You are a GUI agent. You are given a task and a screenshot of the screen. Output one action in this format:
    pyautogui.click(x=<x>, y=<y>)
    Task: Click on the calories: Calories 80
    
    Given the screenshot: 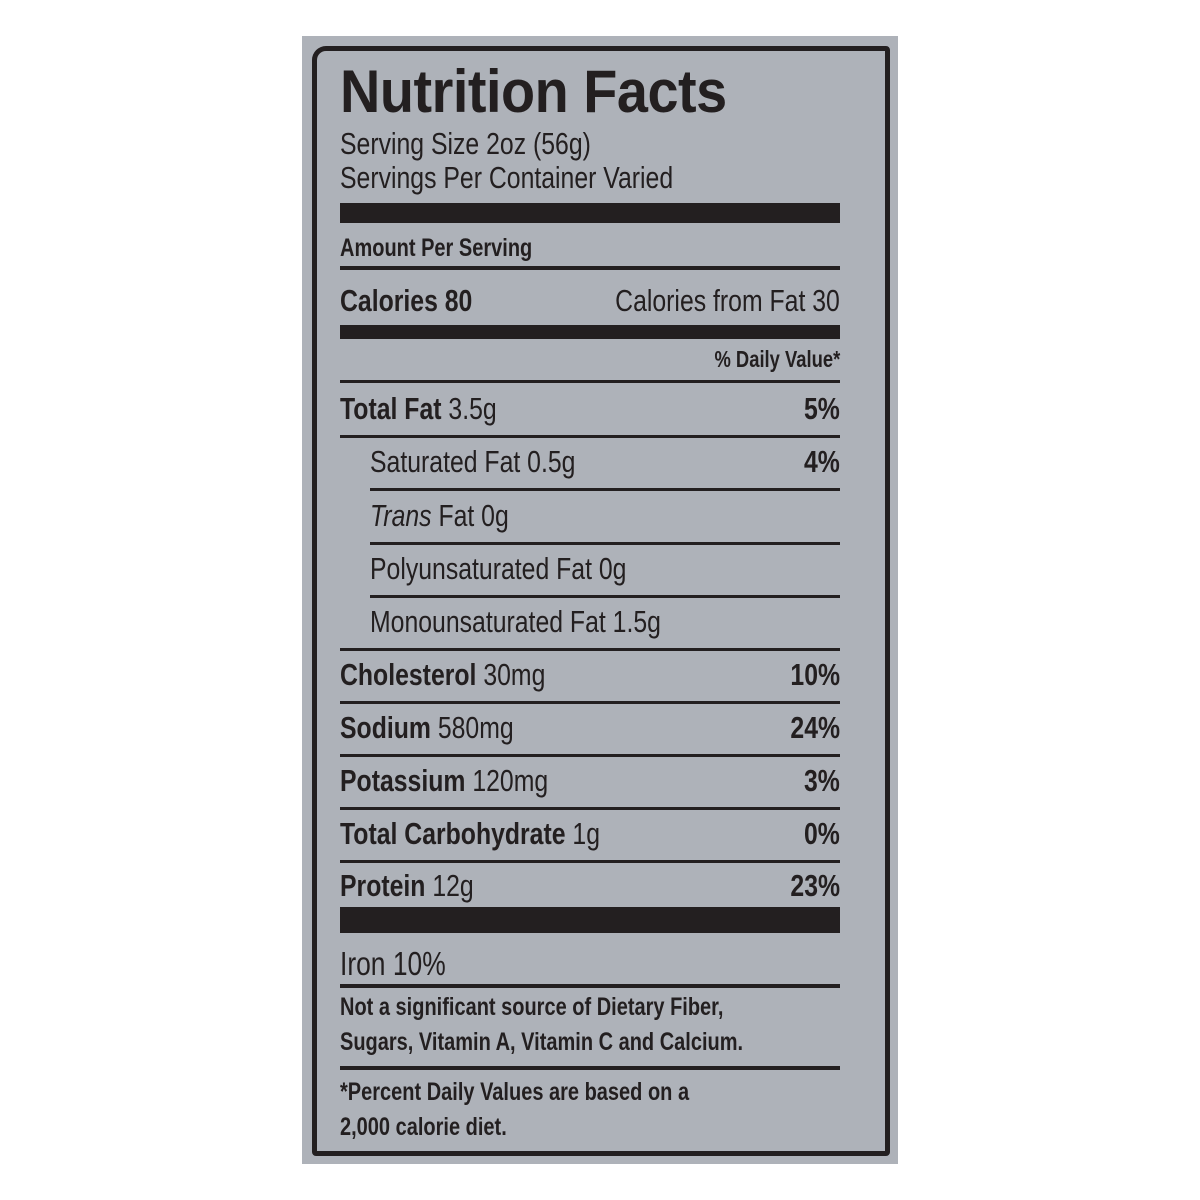 What is the action you would take?
    pyautogui.click(x=406, y=300)
    